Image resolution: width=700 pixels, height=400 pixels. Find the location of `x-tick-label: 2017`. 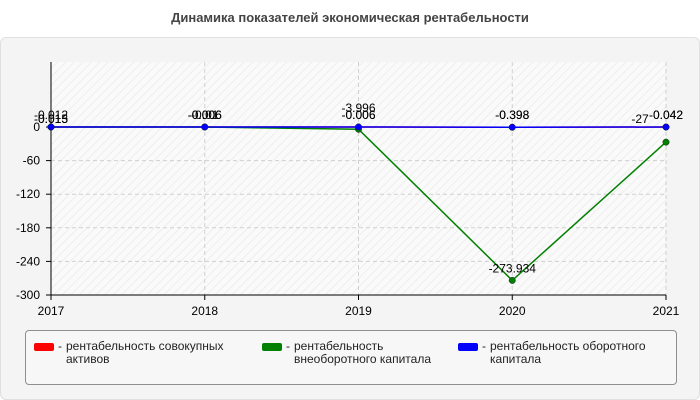

x-tick-label: 2017 is located at coordinates (51, 311).